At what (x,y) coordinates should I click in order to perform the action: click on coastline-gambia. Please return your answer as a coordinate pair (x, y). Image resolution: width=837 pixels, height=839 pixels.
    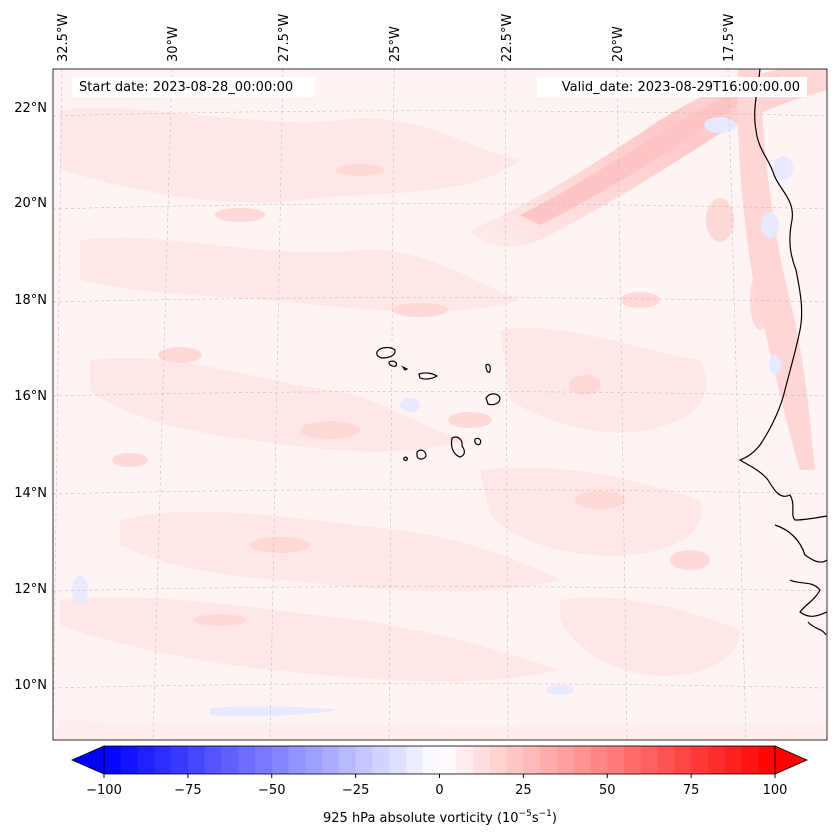
    Looking at the image, I should click on (800, 543).